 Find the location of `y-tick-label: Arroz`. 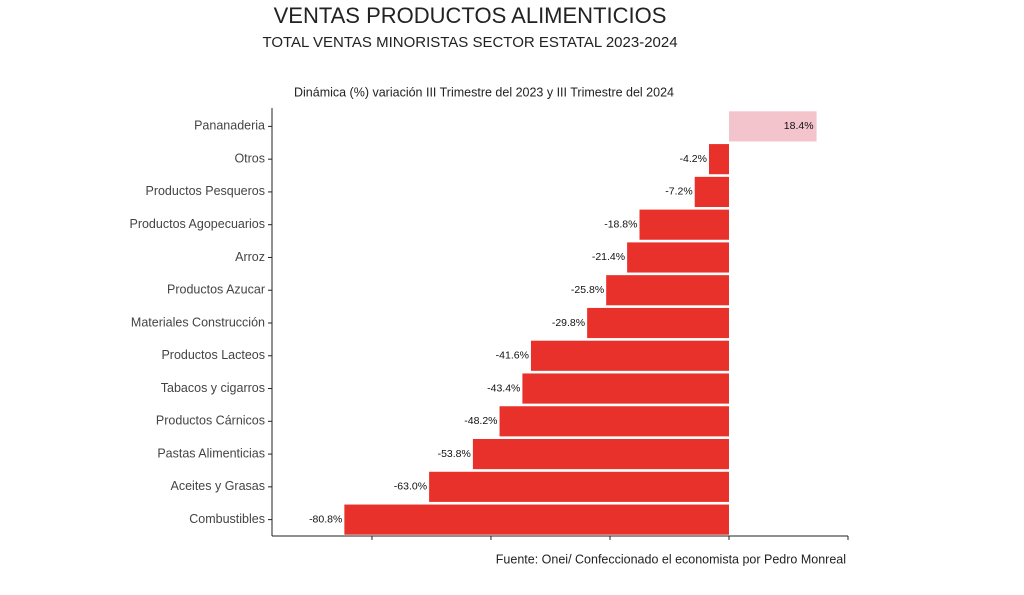

y-tick-label: Arroz is located at coordinates (250, 257).